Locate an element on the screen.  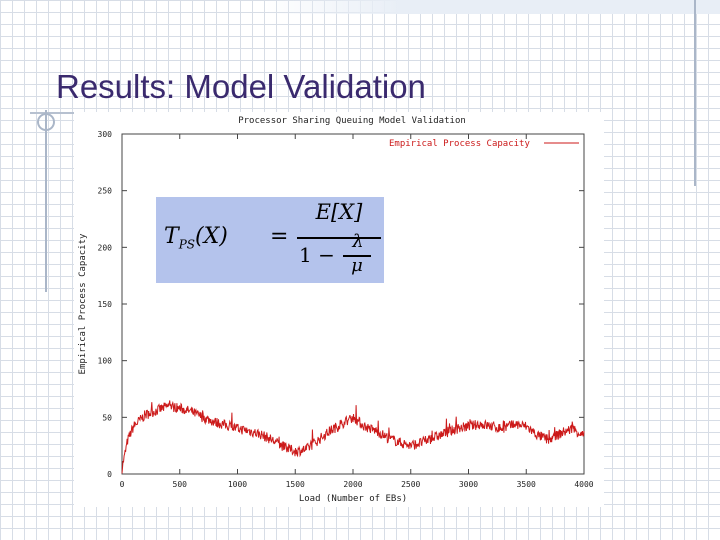
formula-lhs-argument: (X) is located at coordinates (211, 236).